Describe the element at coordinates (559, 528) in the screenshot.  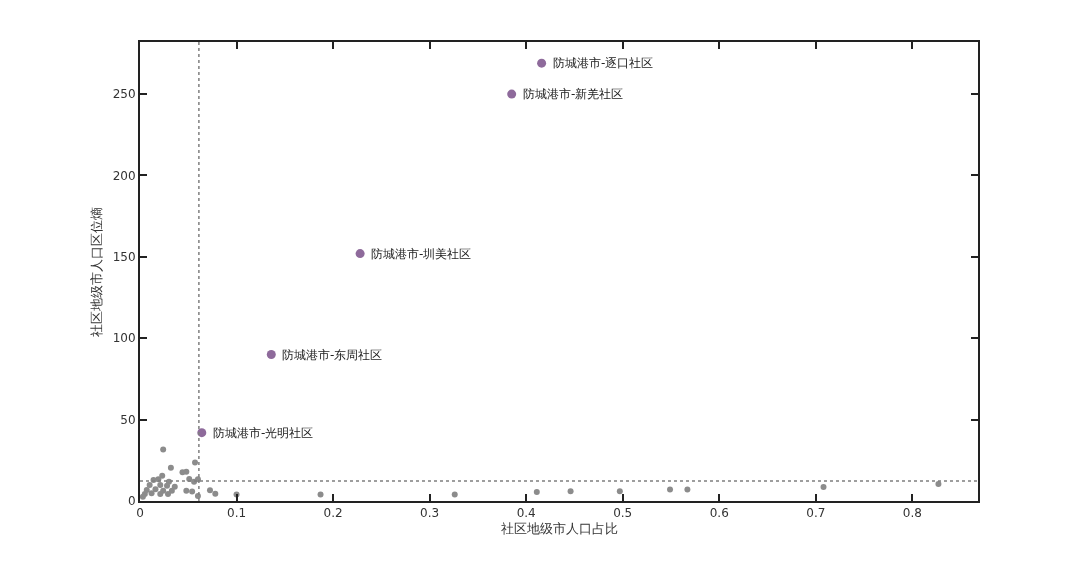
I see `x-axis-title: 社区地级市人口占比` at that location.